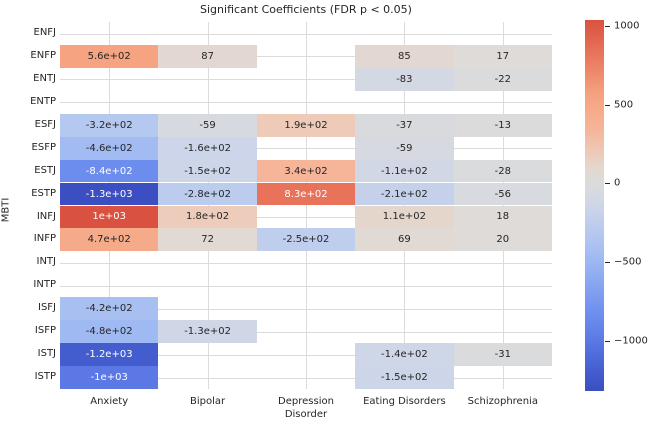 The width and height of the screenshot is (650, 426). I want to click on y-tick-label: ENTP, so click(43, 101).